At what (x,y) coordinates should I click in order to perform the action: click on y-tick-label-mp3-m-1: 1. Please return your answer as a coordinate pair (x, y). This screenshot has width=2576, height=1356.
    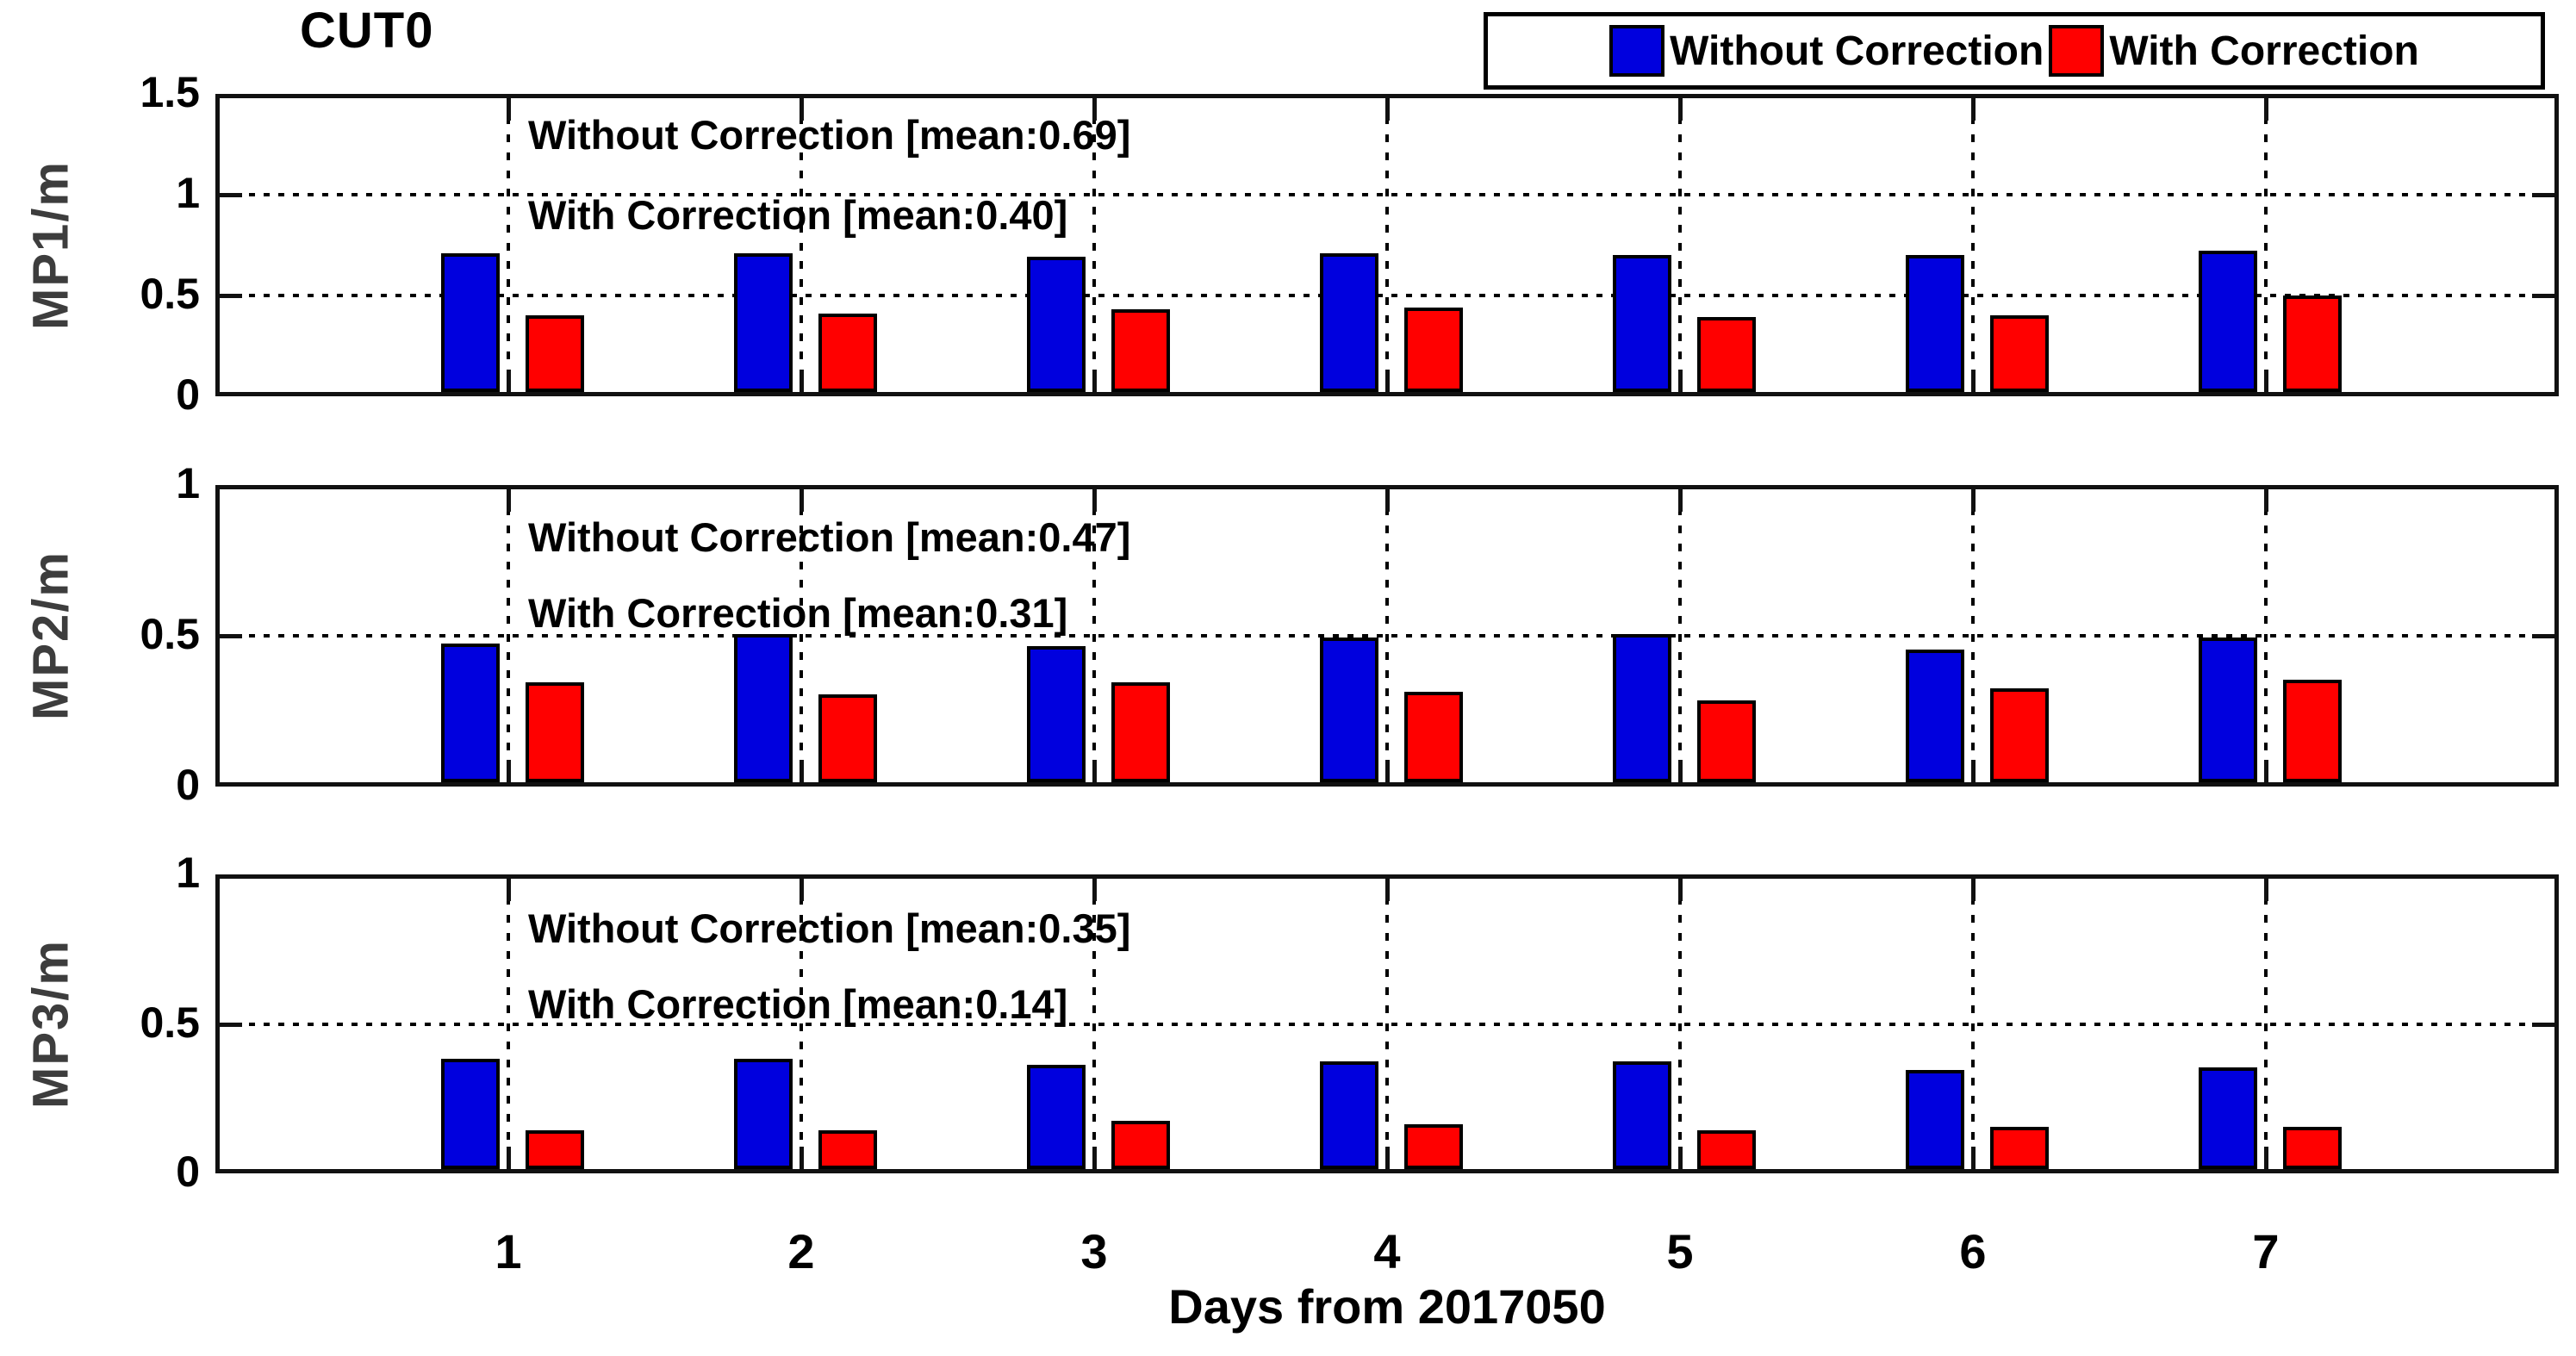
    Looking at the image, I should click on (188, 873).